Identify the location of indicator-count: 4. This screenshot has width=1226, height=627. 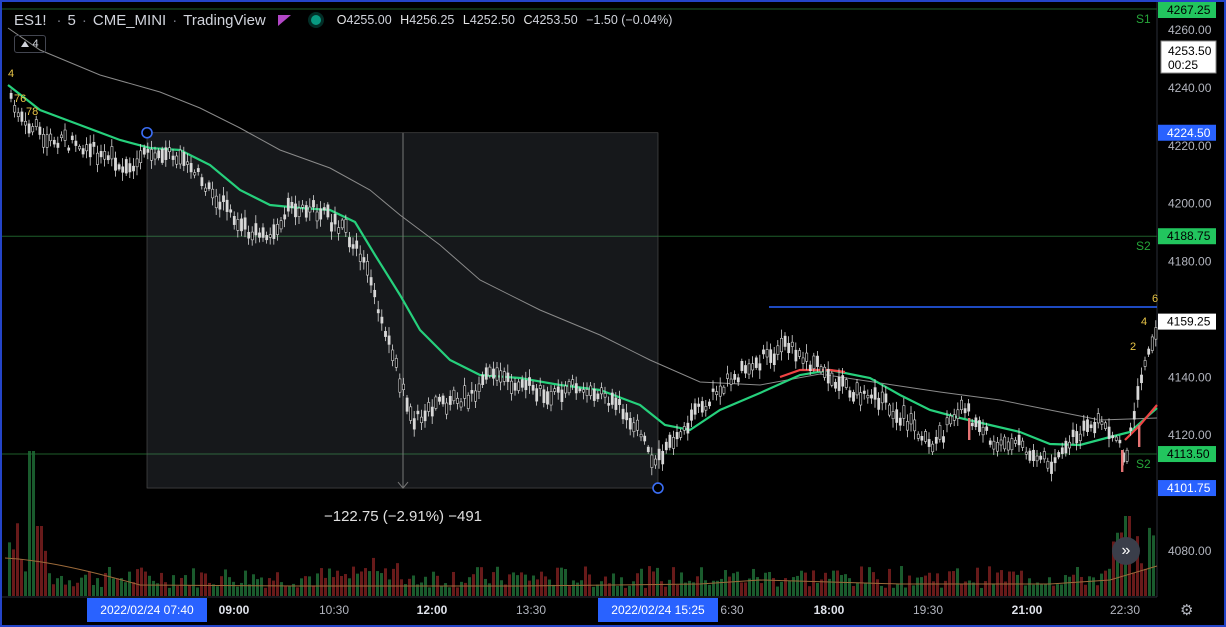
(35, 44).